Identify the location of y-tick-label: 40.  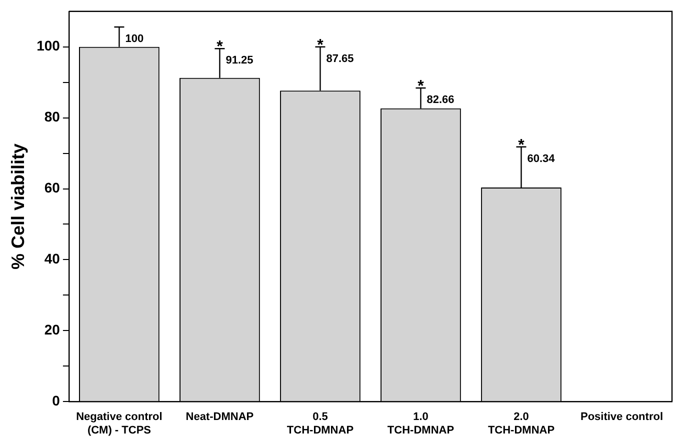
(52, 258).